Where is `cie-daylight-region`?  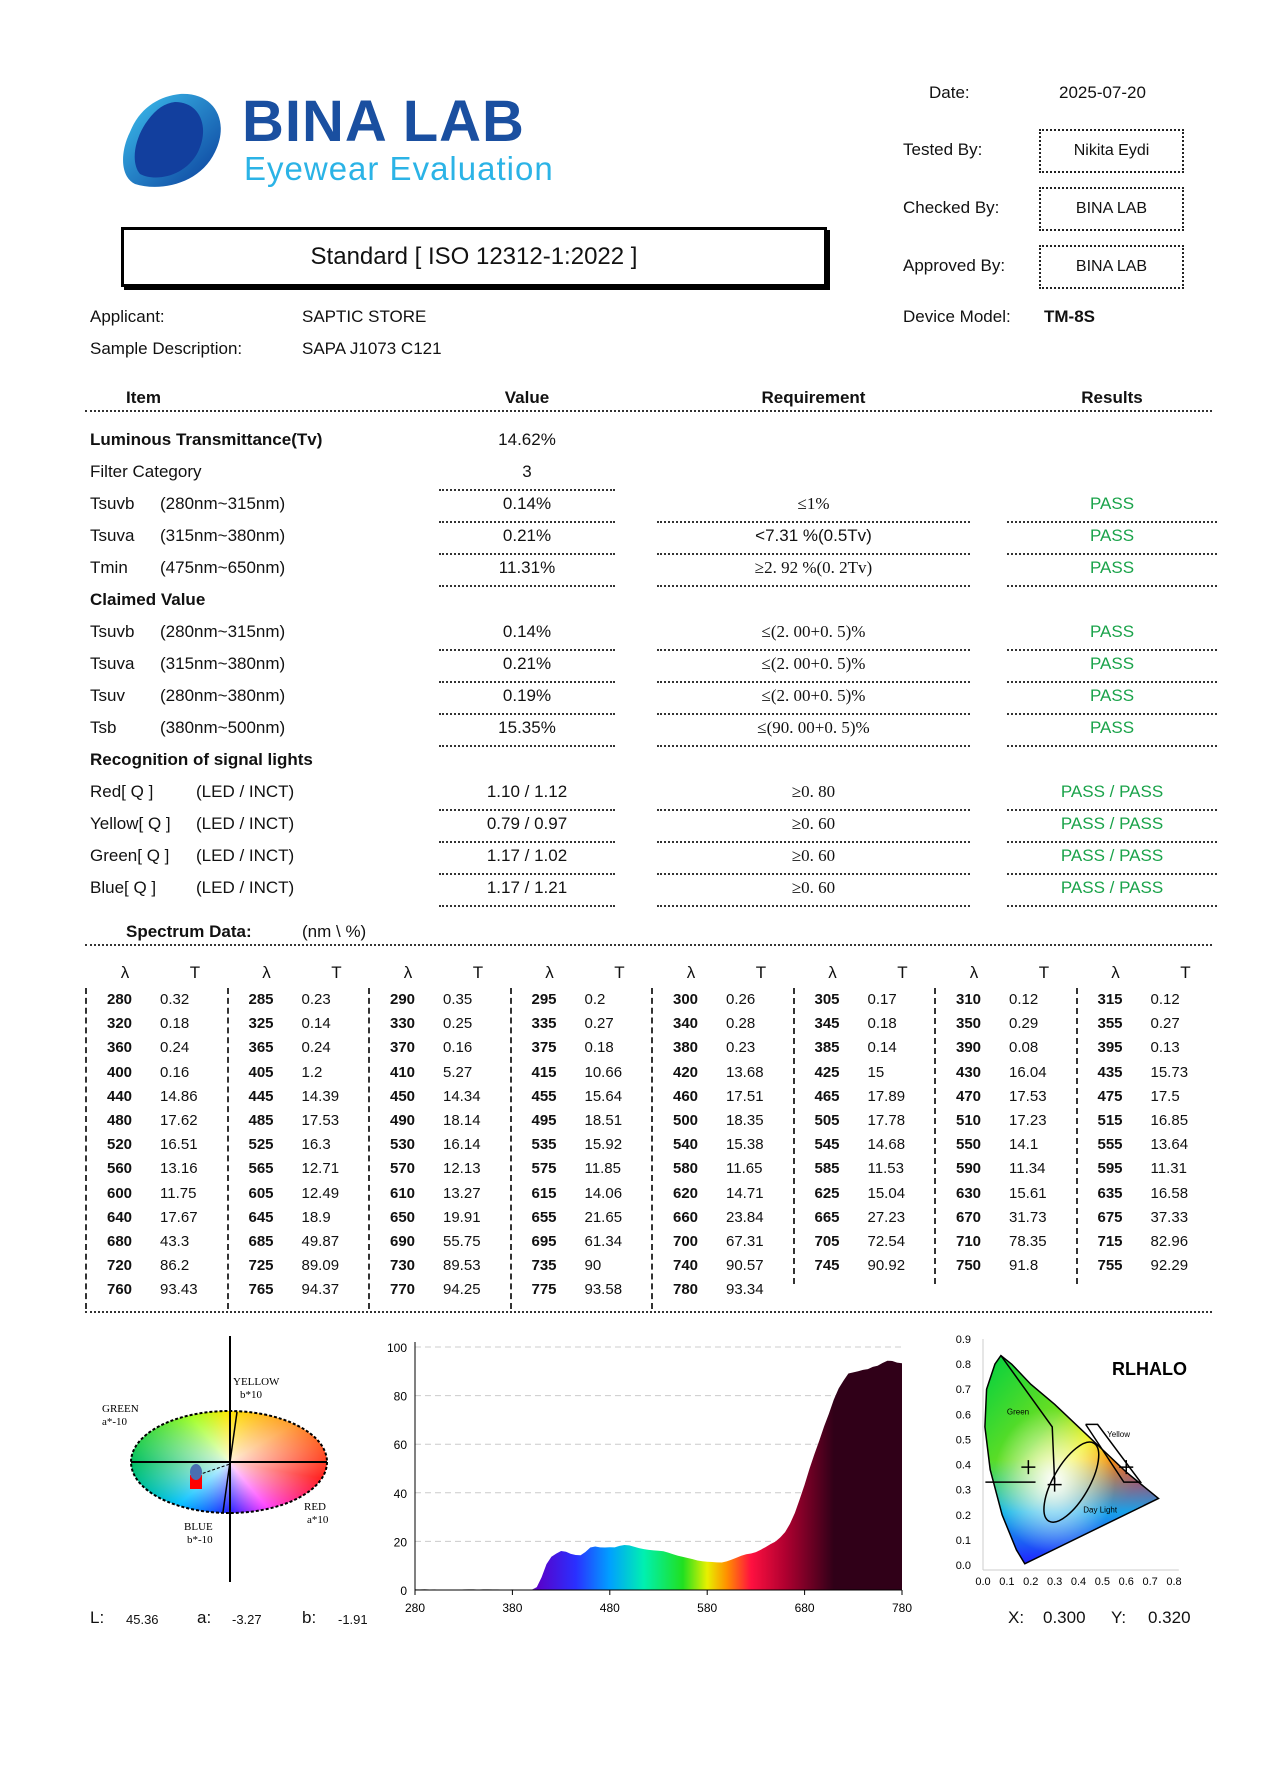 cie-daylight-region is located at coordinates (1071, 1482).